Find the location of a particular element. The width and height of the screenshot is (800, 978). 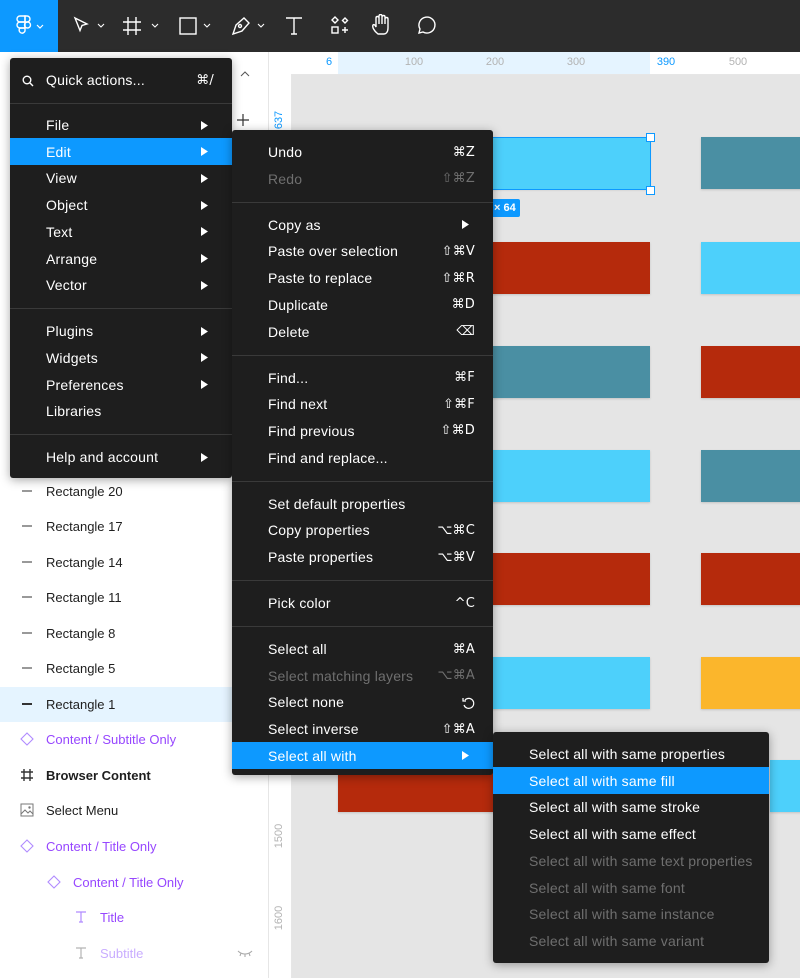

menu-item-label: Pick color is located at coordinates (299, 603).